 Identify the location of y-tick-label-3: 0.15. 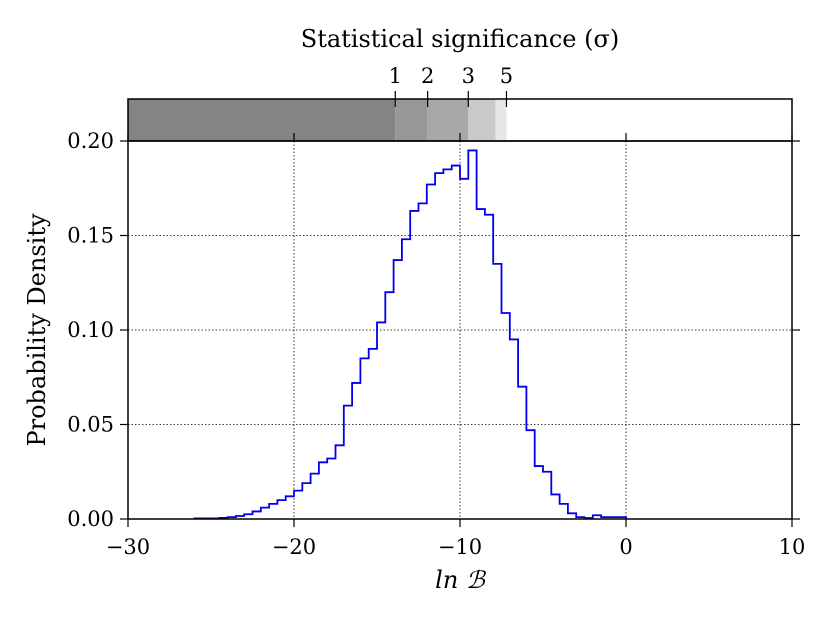
(90, 236).